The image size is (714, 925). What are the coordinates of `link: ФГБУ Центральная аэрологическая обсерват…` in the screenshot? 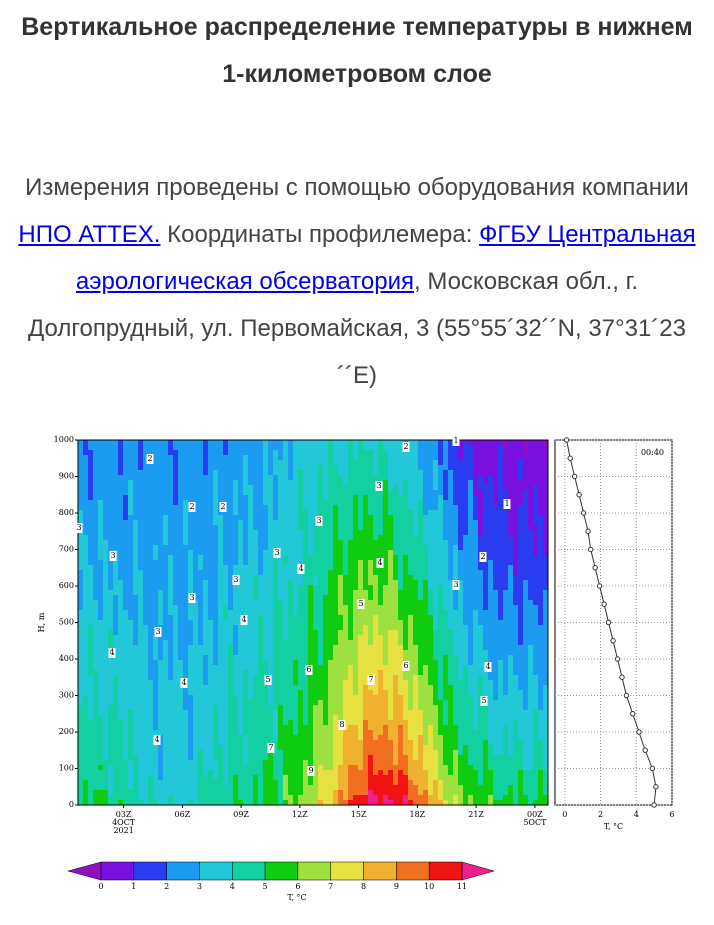 It's located at (385, 258).